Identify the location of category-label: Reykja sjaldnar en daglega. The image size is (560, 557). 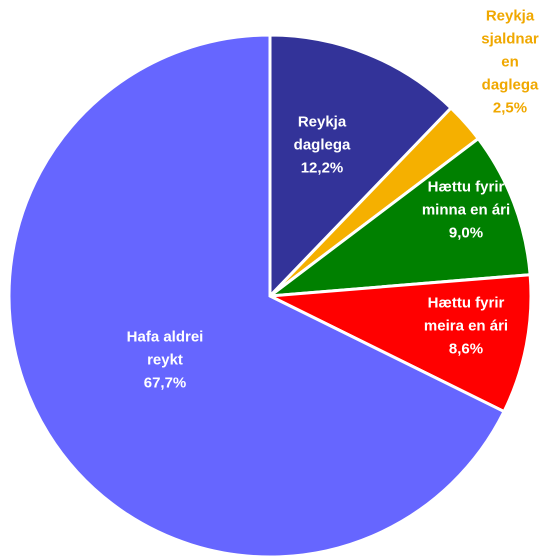
(510, 50).